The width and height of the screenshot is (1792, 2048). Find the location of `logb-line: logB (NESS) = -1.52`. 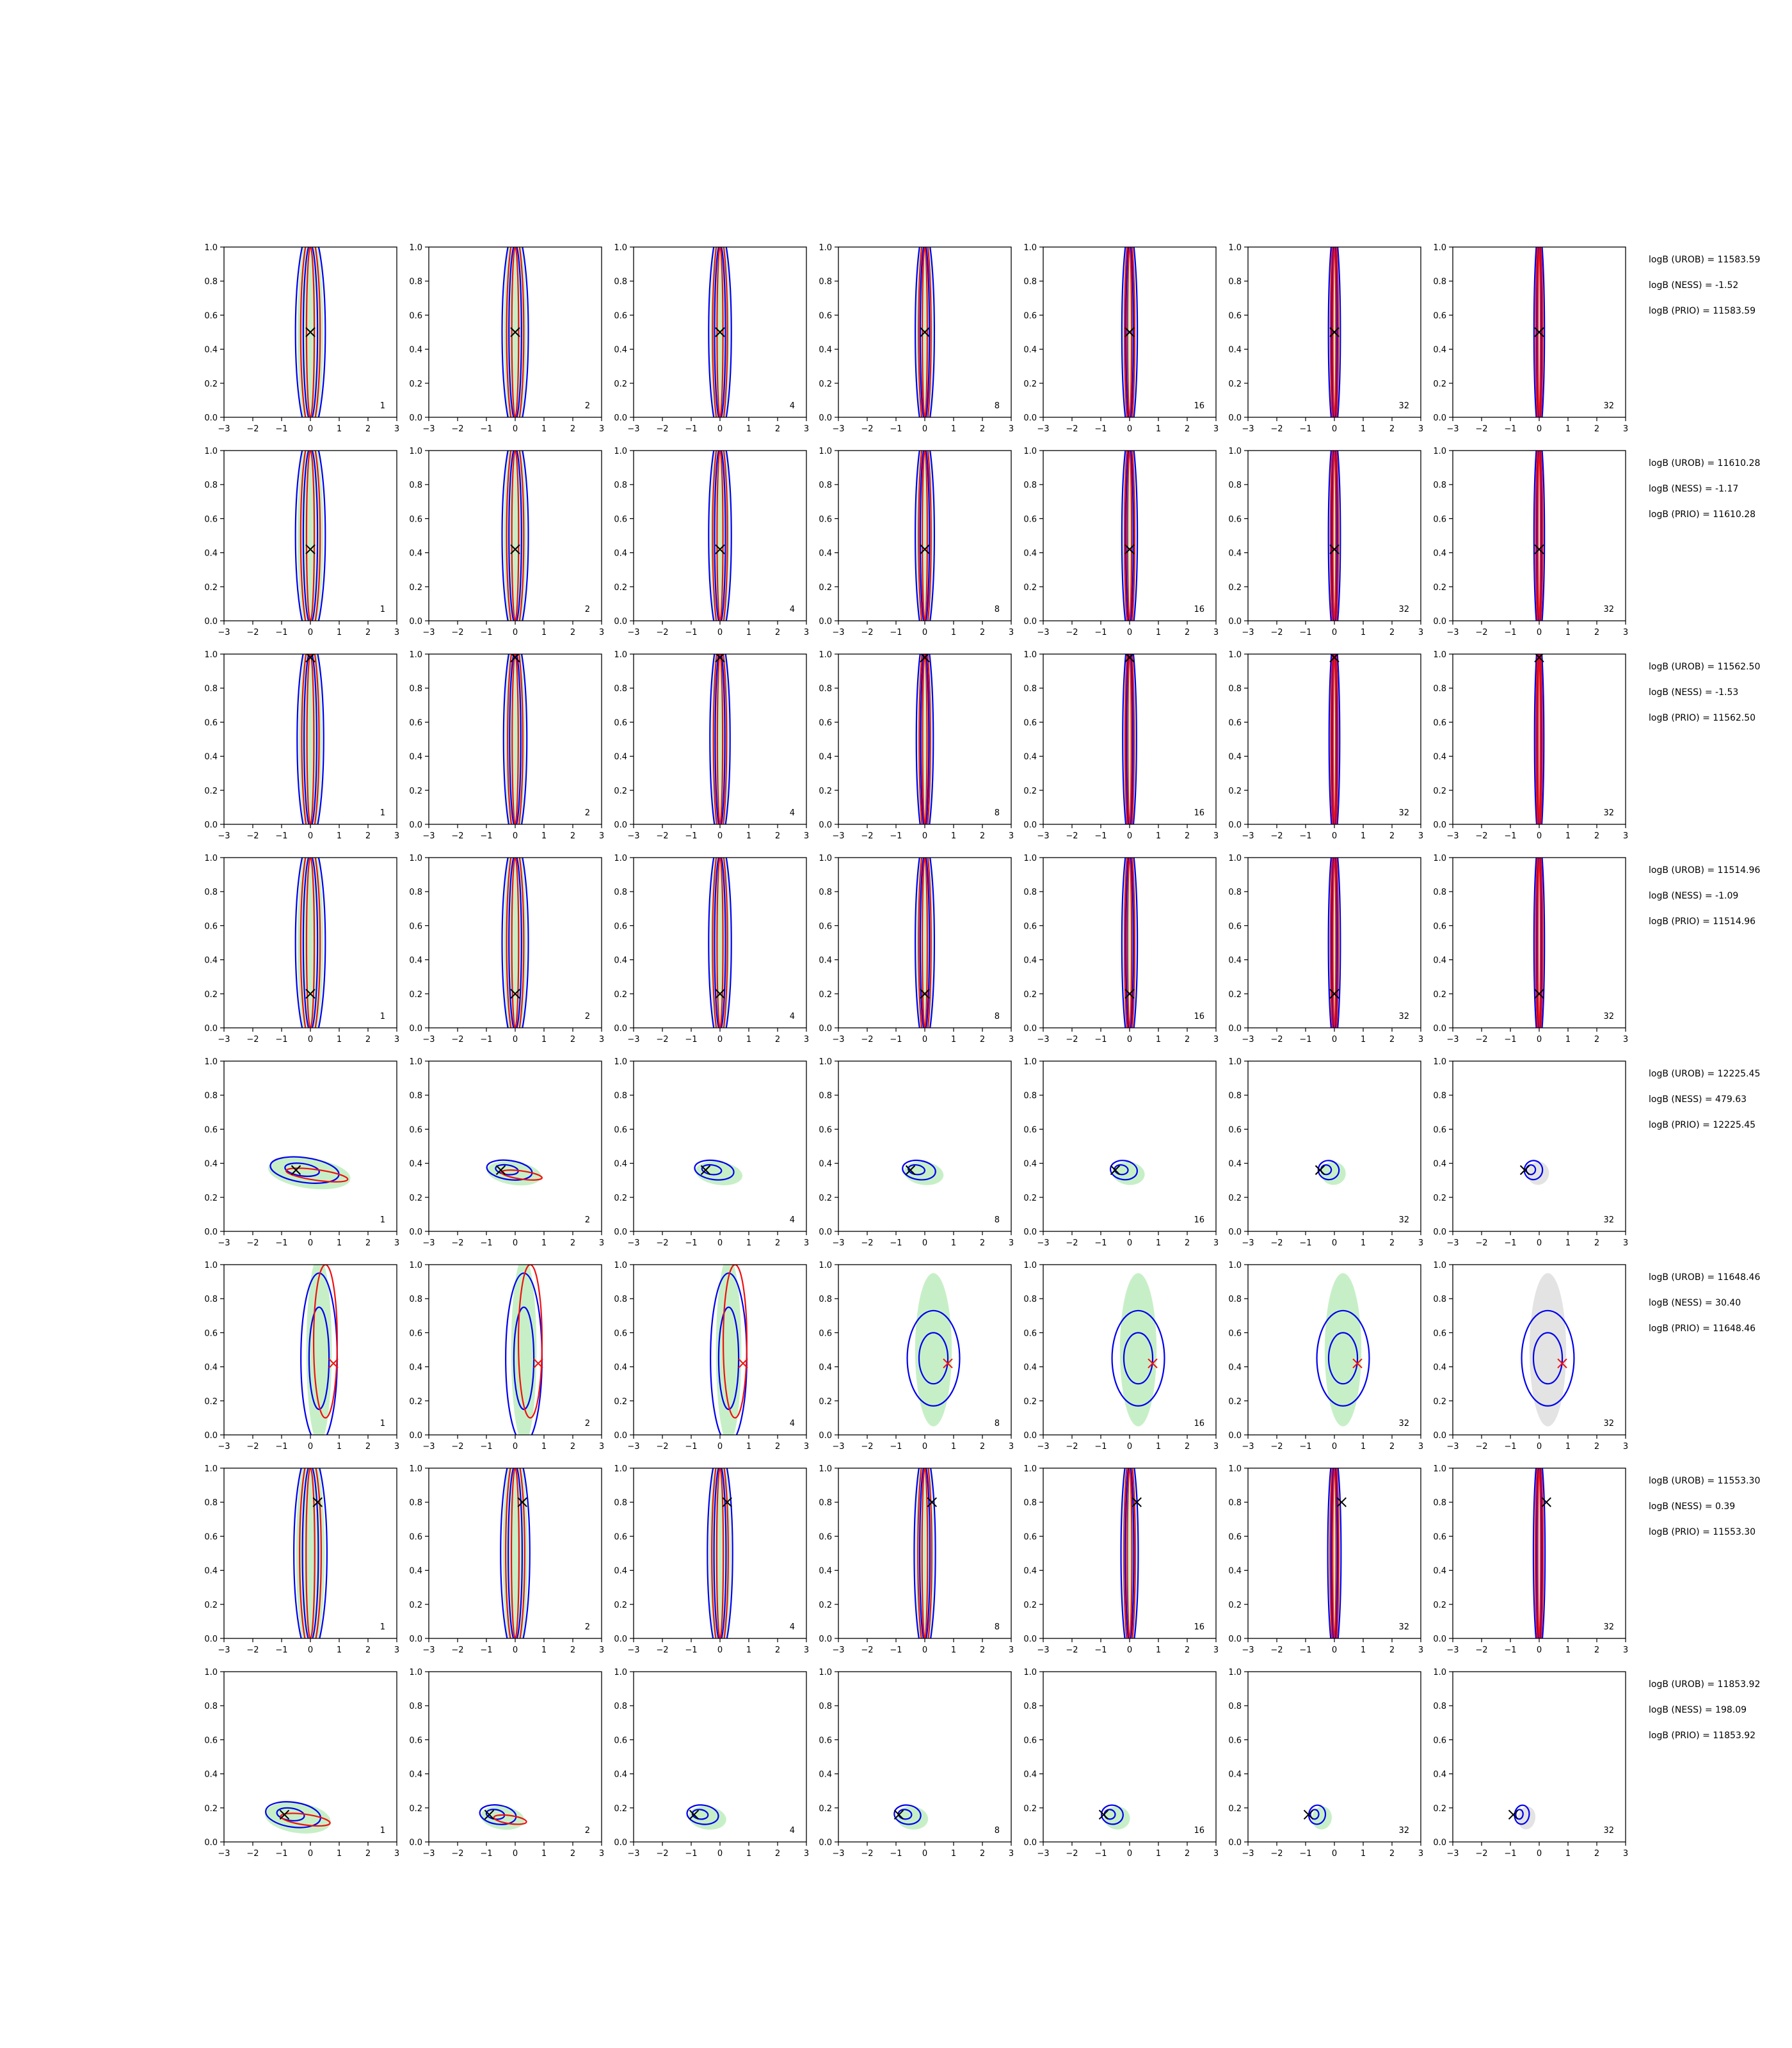

logb-line: logB (NESS) = -1.52 is located at coordinates (1693, 285).